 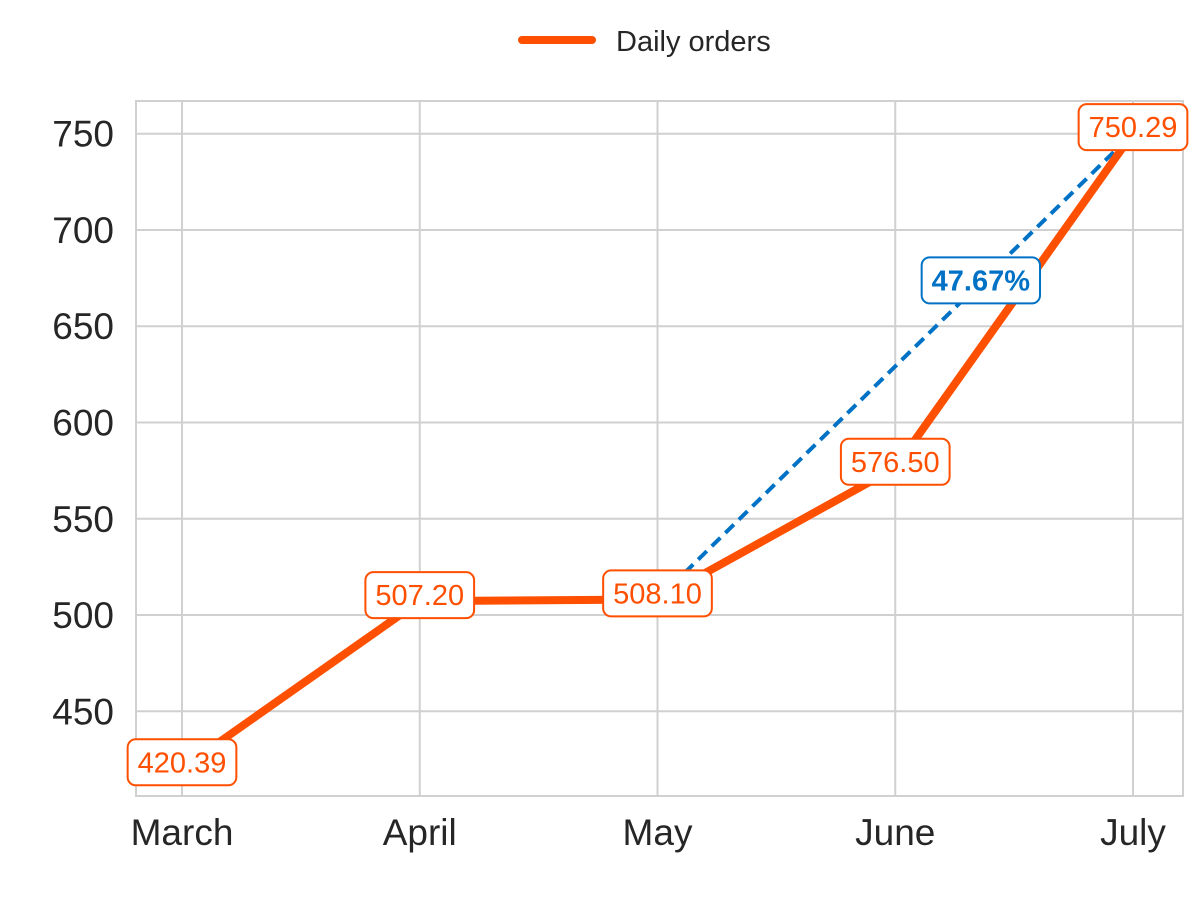 I want to click on data-label-july-text: 750.29, so click(x=1133, y=128).